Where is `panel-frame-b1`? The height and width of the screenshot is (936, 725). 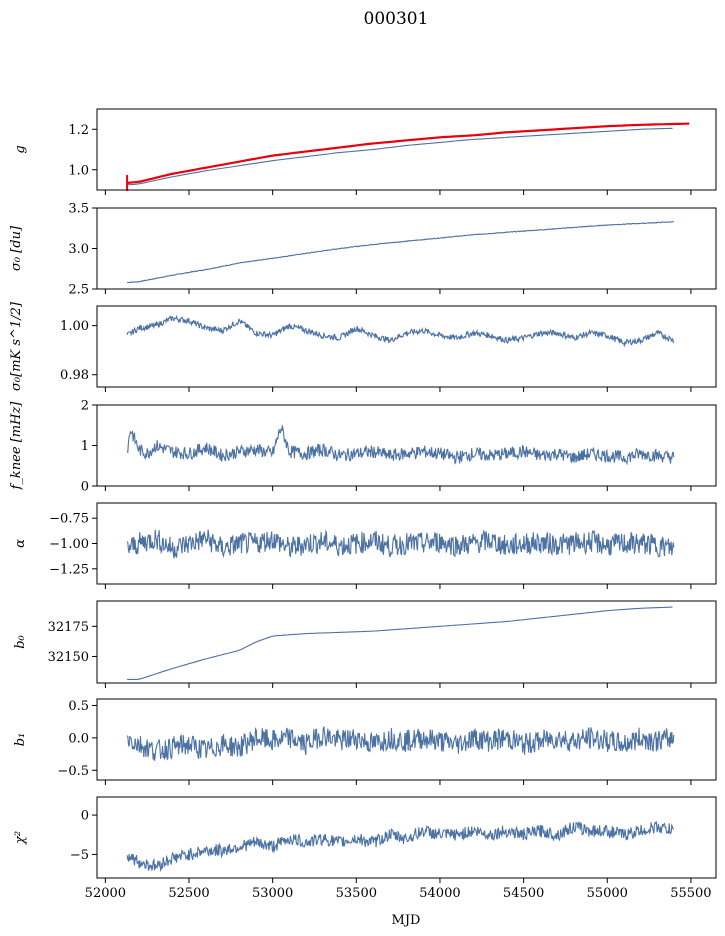
panel-frame-b1 is located at coordinates (406, 739).